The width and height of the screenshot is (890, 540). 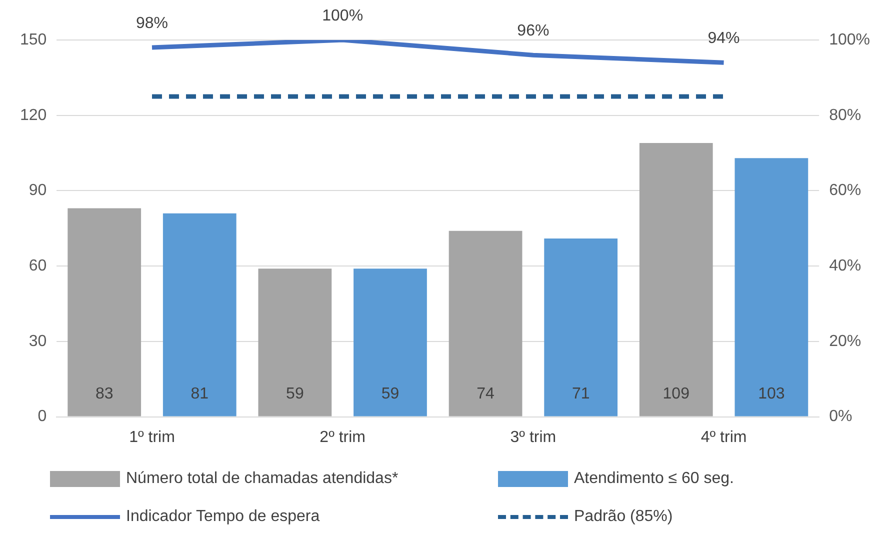 What do you see at coordinates (262, 479) in the screenshot?
I see `legend-label: Número total de chamadas atendidas*` at bounding box center [262, 479].